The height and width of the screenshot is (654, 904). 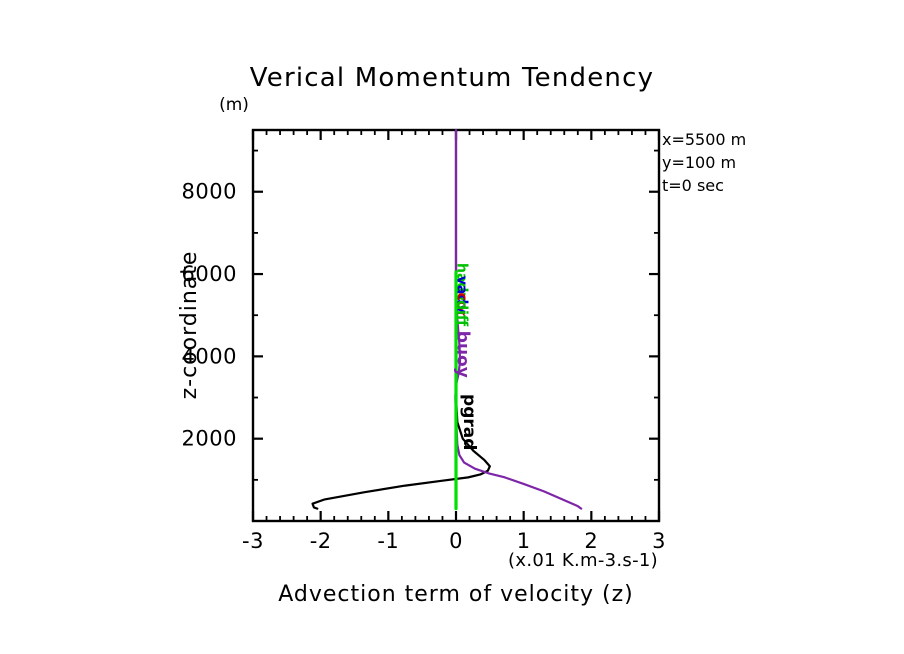 I want to click on x-axis-title: Advection term of velocity (z), so click(x=456, y=594).